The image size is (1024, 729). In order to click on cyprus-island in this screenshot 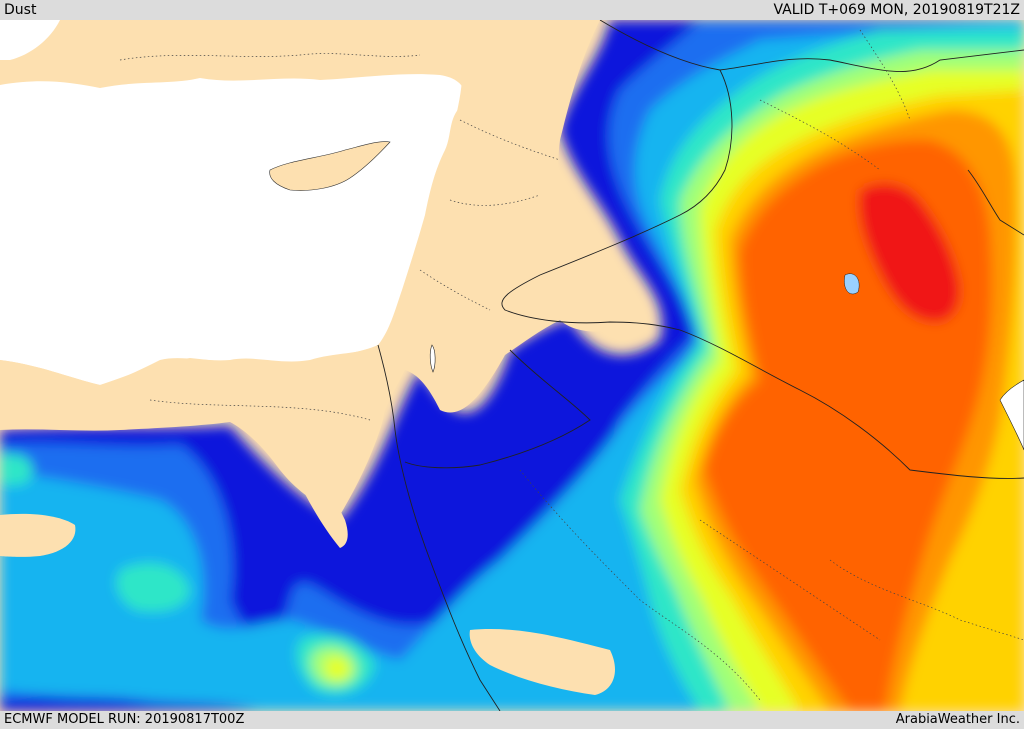, I will do `click(330, 166)`.